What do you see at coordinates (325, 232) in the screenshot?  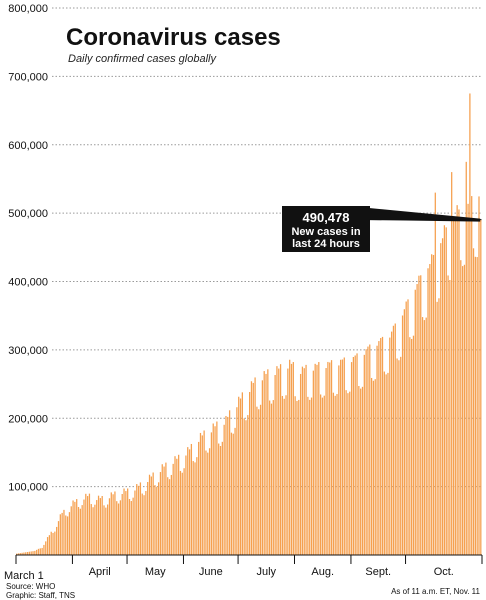 I see `callout-line1: New cases in` at bounding box center [325, 232].